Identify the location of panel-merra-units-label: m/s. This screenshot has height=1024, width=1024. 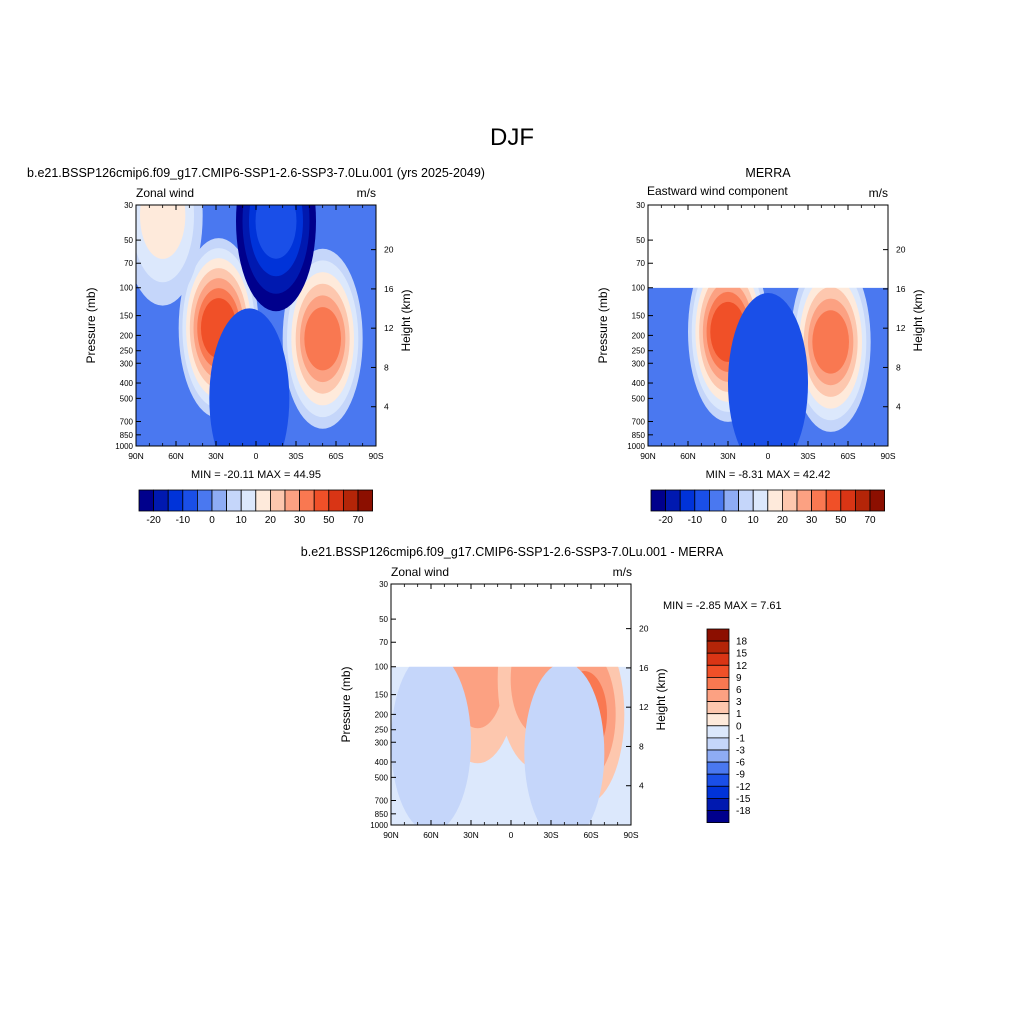
(878, 193).